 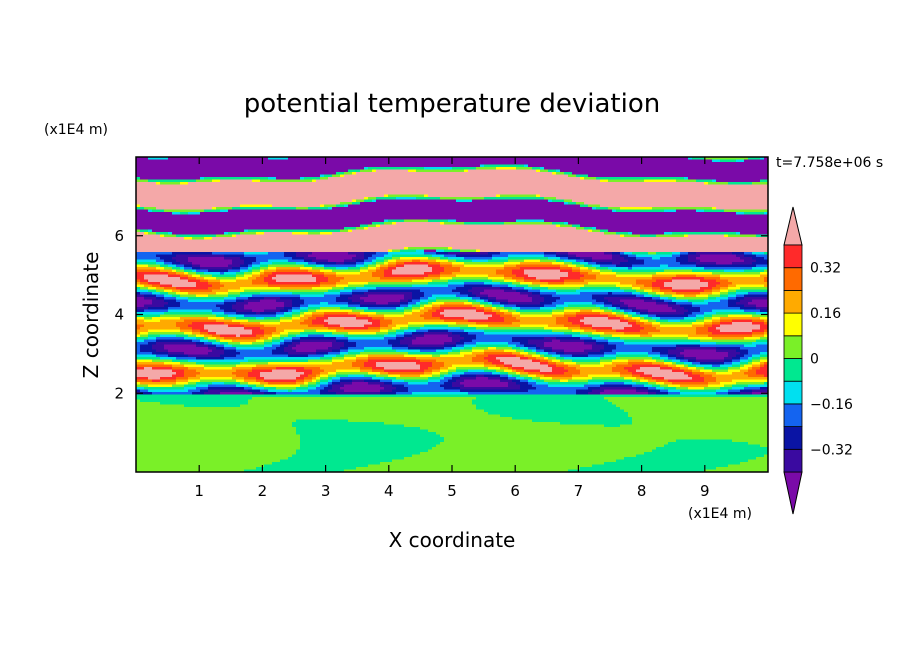 I want to click on y-tick-label: 6, so click(x=119, y=236).